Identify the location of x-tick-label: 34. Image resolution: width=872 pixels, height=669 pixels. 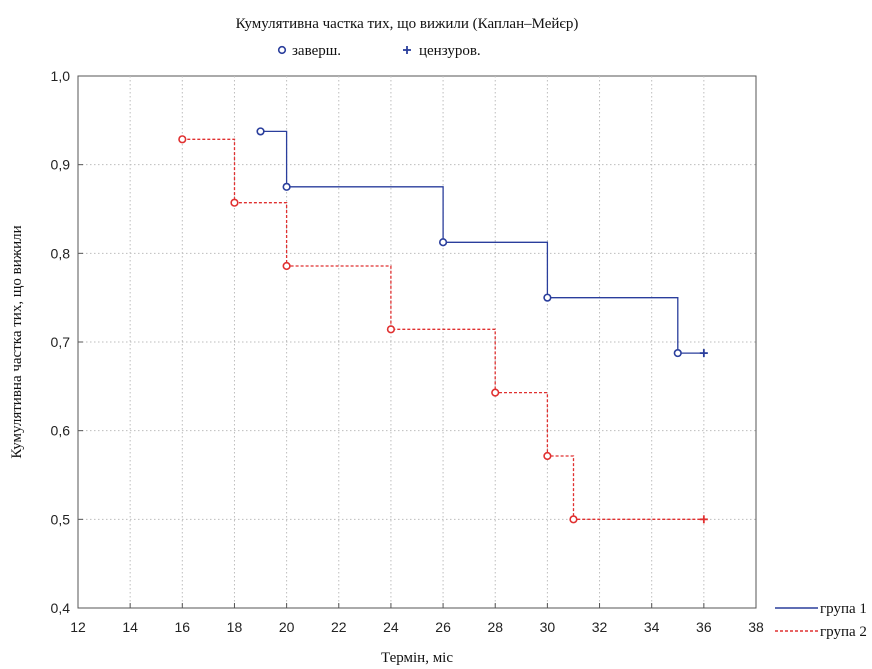
(652, 627).